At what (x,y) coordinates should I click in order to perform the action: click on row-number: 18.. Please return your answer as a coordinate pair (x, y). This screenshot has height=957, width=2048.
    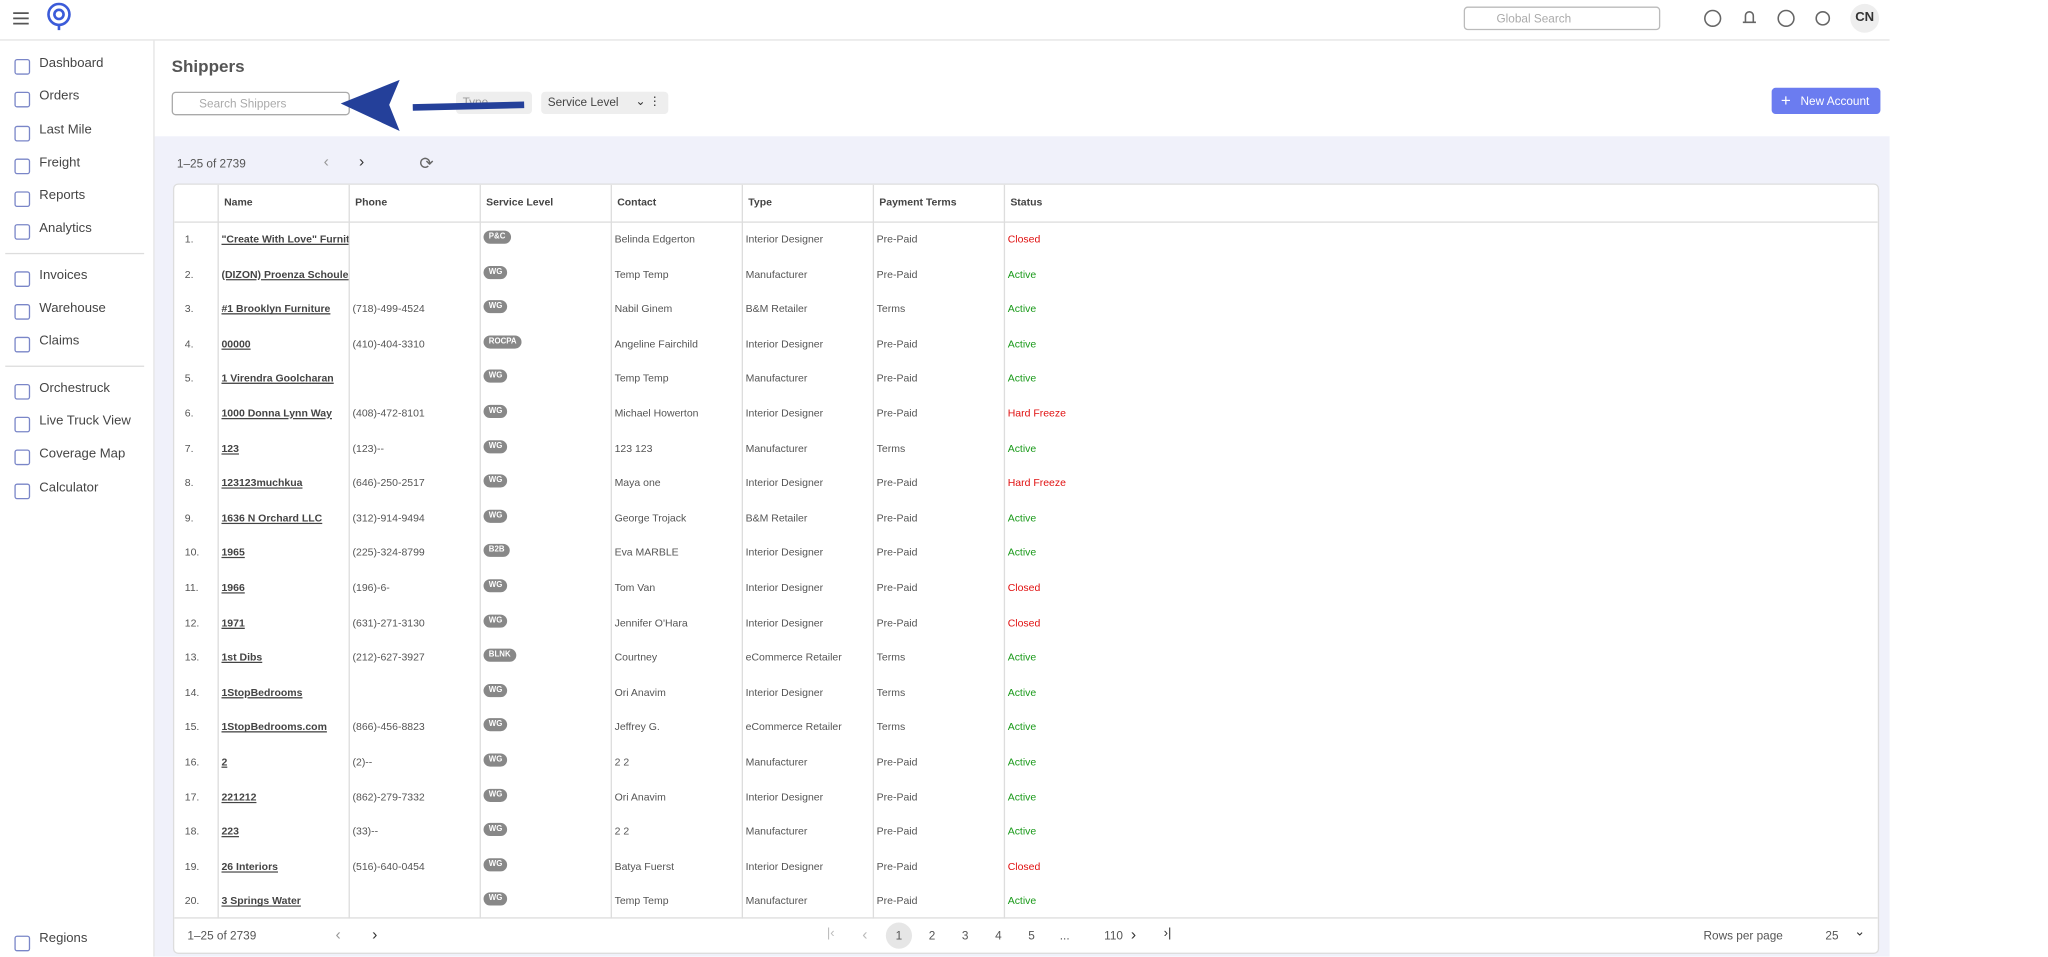
    Looking at the image, I should click on (192, 831).